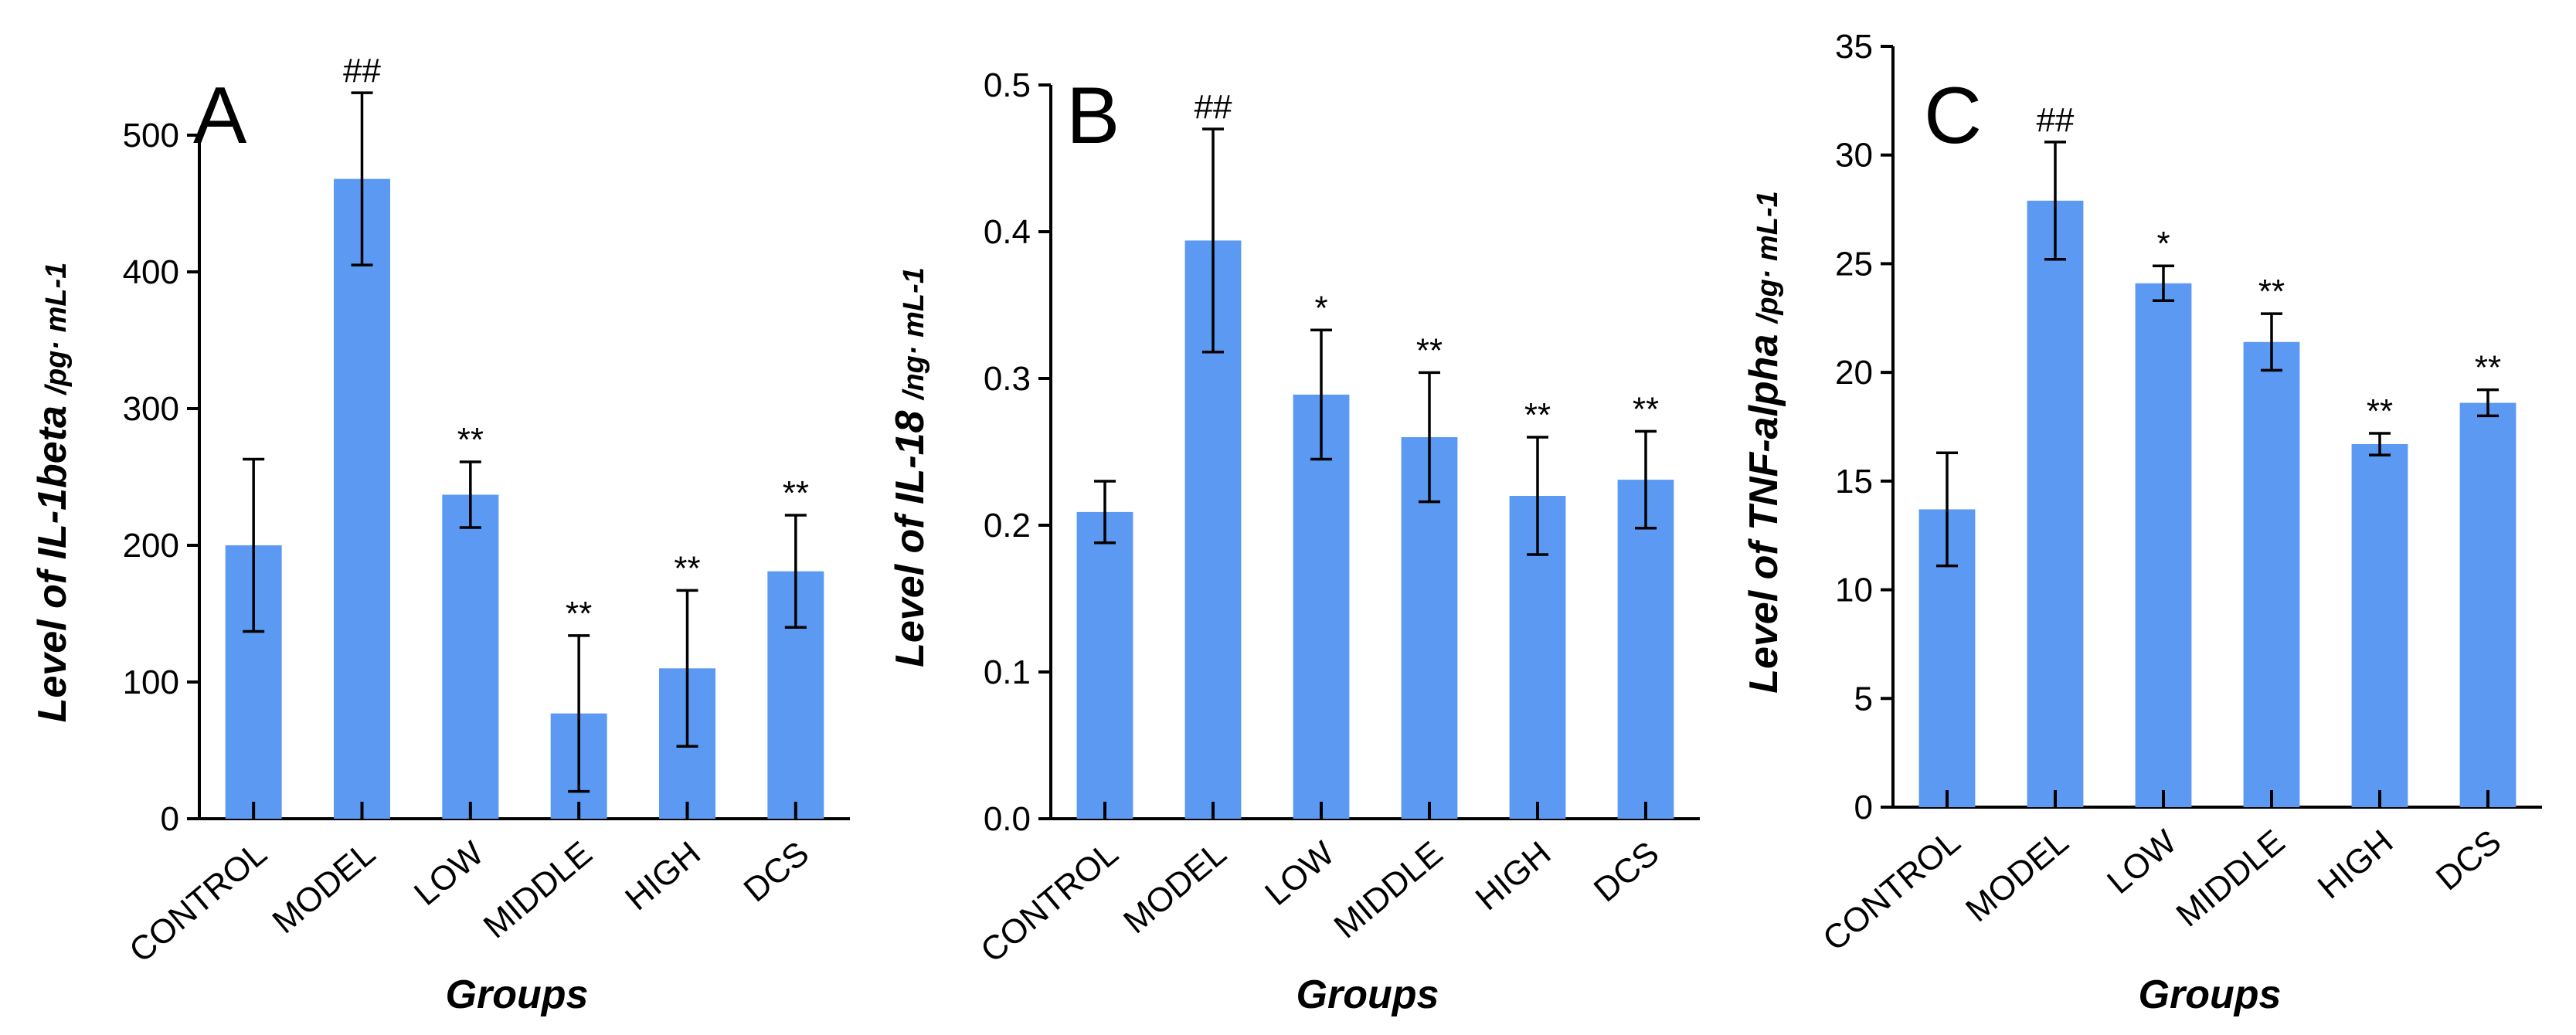  I want to click on bar-control, so click(1104, 665).